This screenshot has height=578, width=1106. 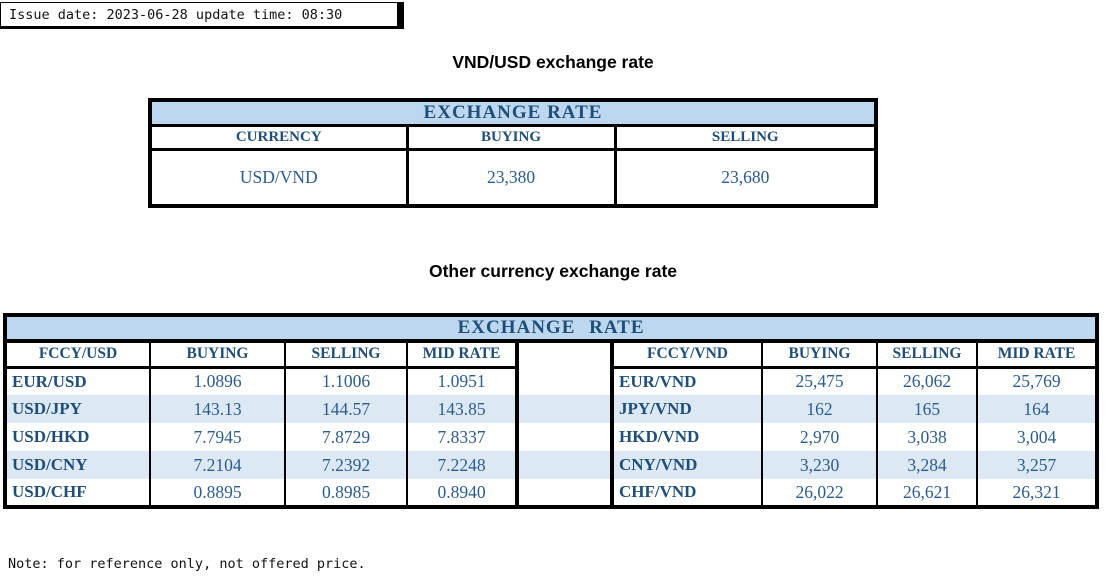 I want to click on mid-rate-cell: 7.8337, so click(x=461, y=437).